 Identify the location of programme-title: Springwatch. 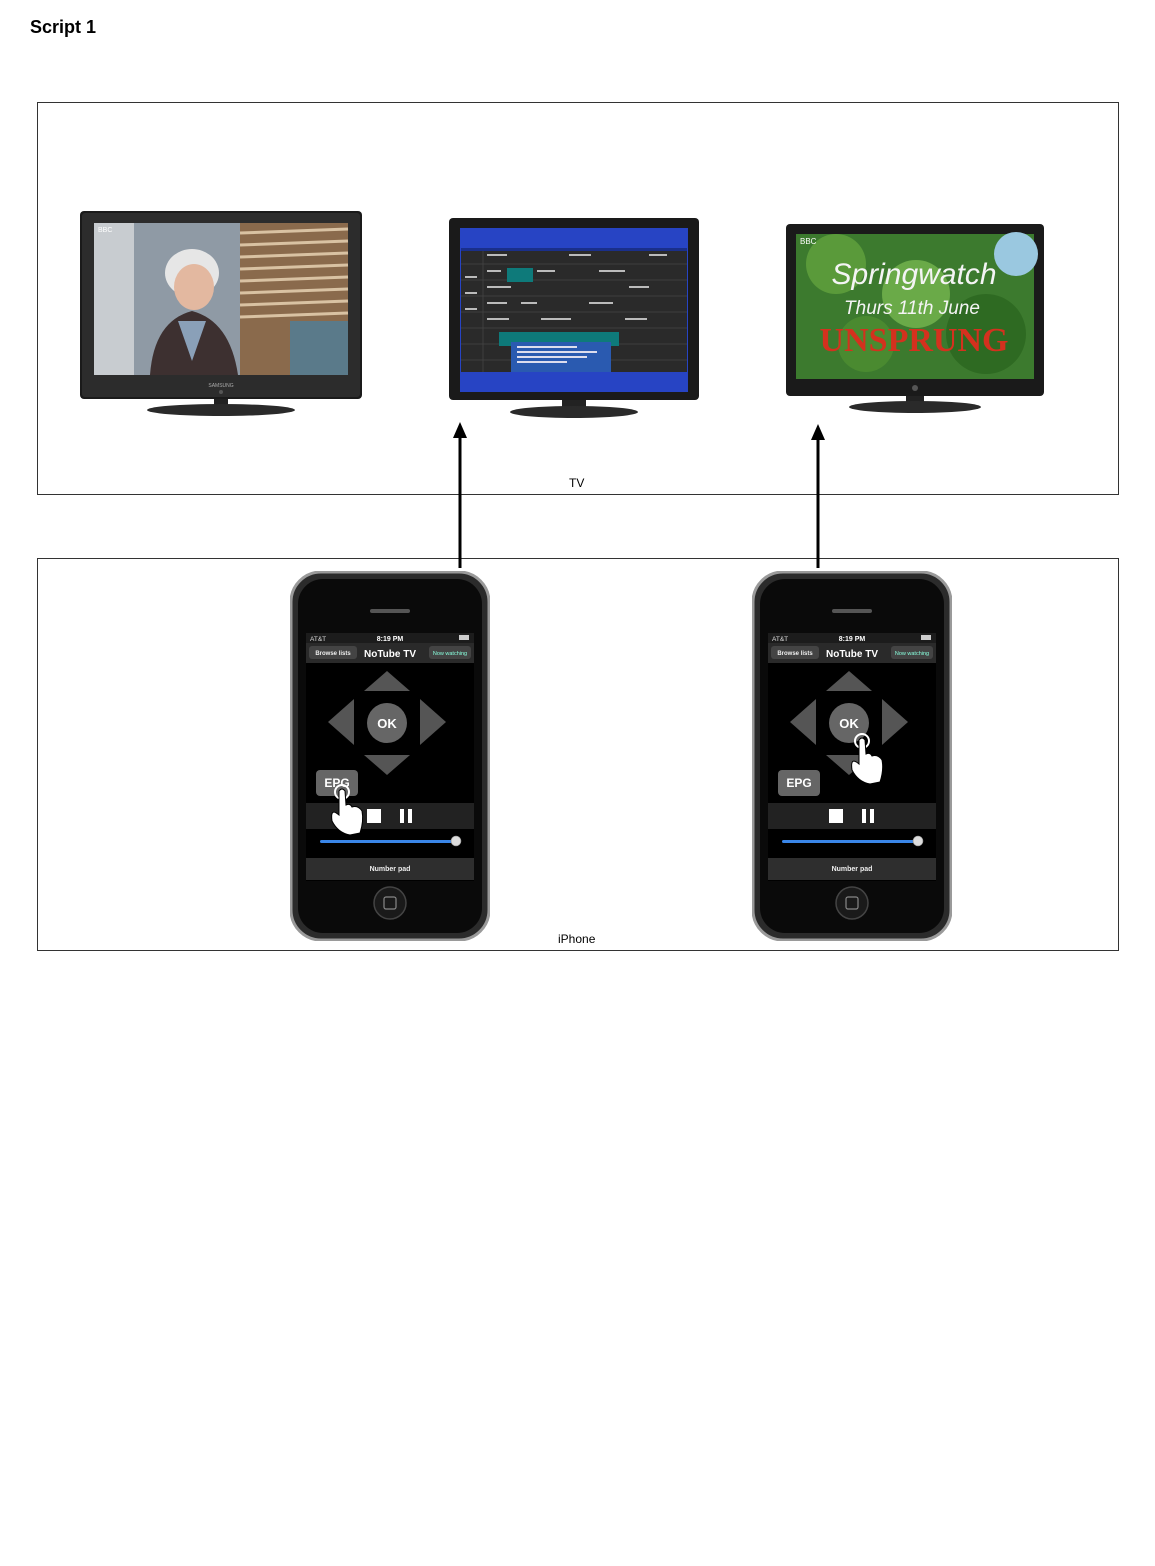
(913, 274).